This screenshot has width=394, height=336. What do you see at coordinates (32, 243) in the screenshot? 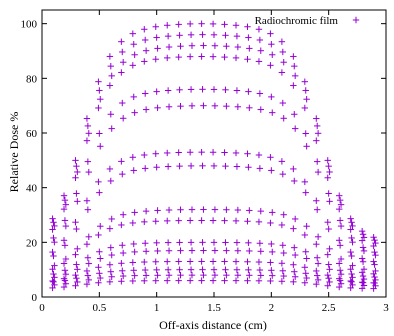
I see `y-tick-label: 20` at bounding box center [32, 243].